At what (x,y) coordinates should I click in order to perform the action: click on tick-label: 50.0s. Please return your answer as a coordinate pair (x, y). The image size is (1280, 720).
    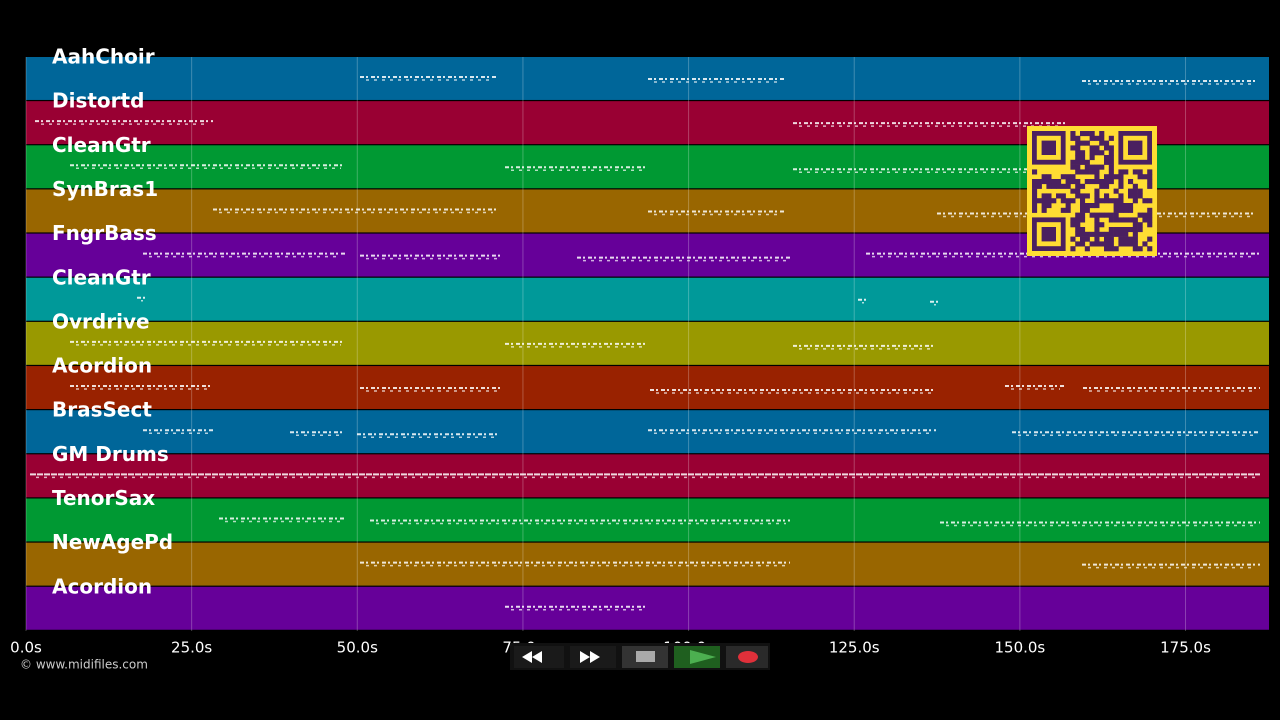
    Looking at the image, I should click on (357, 648).